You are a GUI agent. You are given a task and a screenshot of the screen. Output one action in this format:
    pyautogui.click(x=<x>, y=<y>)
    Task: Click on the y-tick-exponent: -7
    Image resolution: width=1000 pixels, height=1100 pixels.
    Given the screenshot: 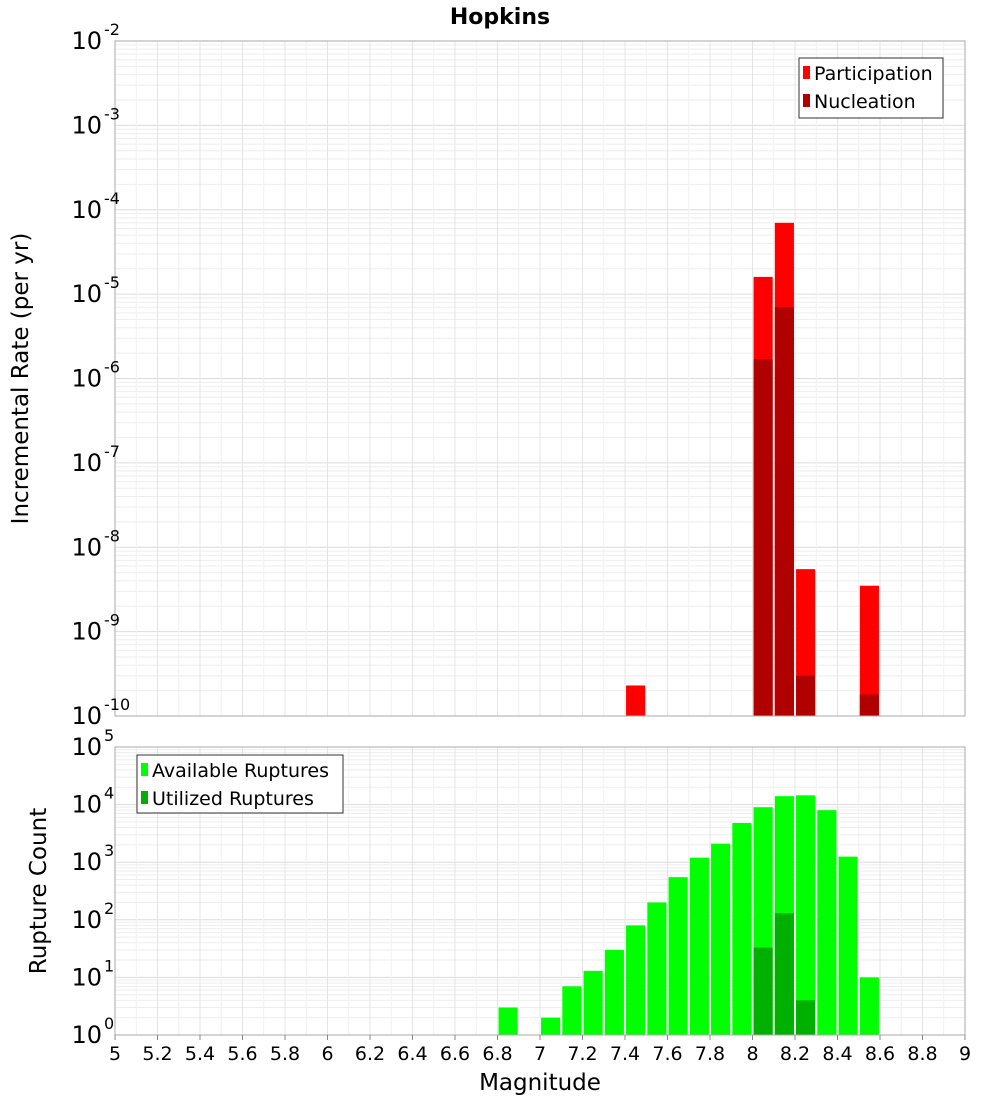 What is the action you would take?
    pyautogui.click(x=112, y=451)
    